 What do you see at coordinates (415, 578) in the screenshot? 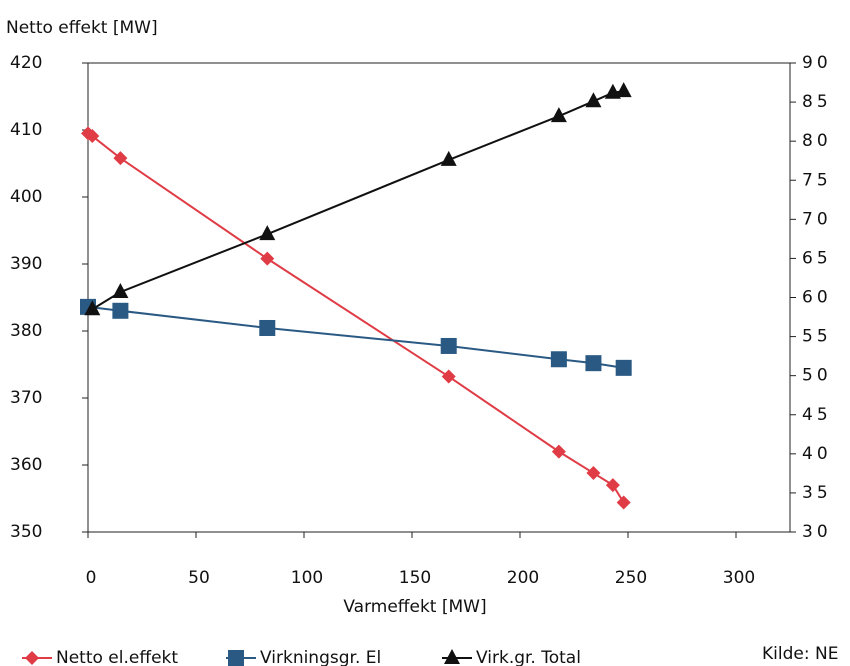
I see `x-tick-label: 150` at bounding box center [415, 578].